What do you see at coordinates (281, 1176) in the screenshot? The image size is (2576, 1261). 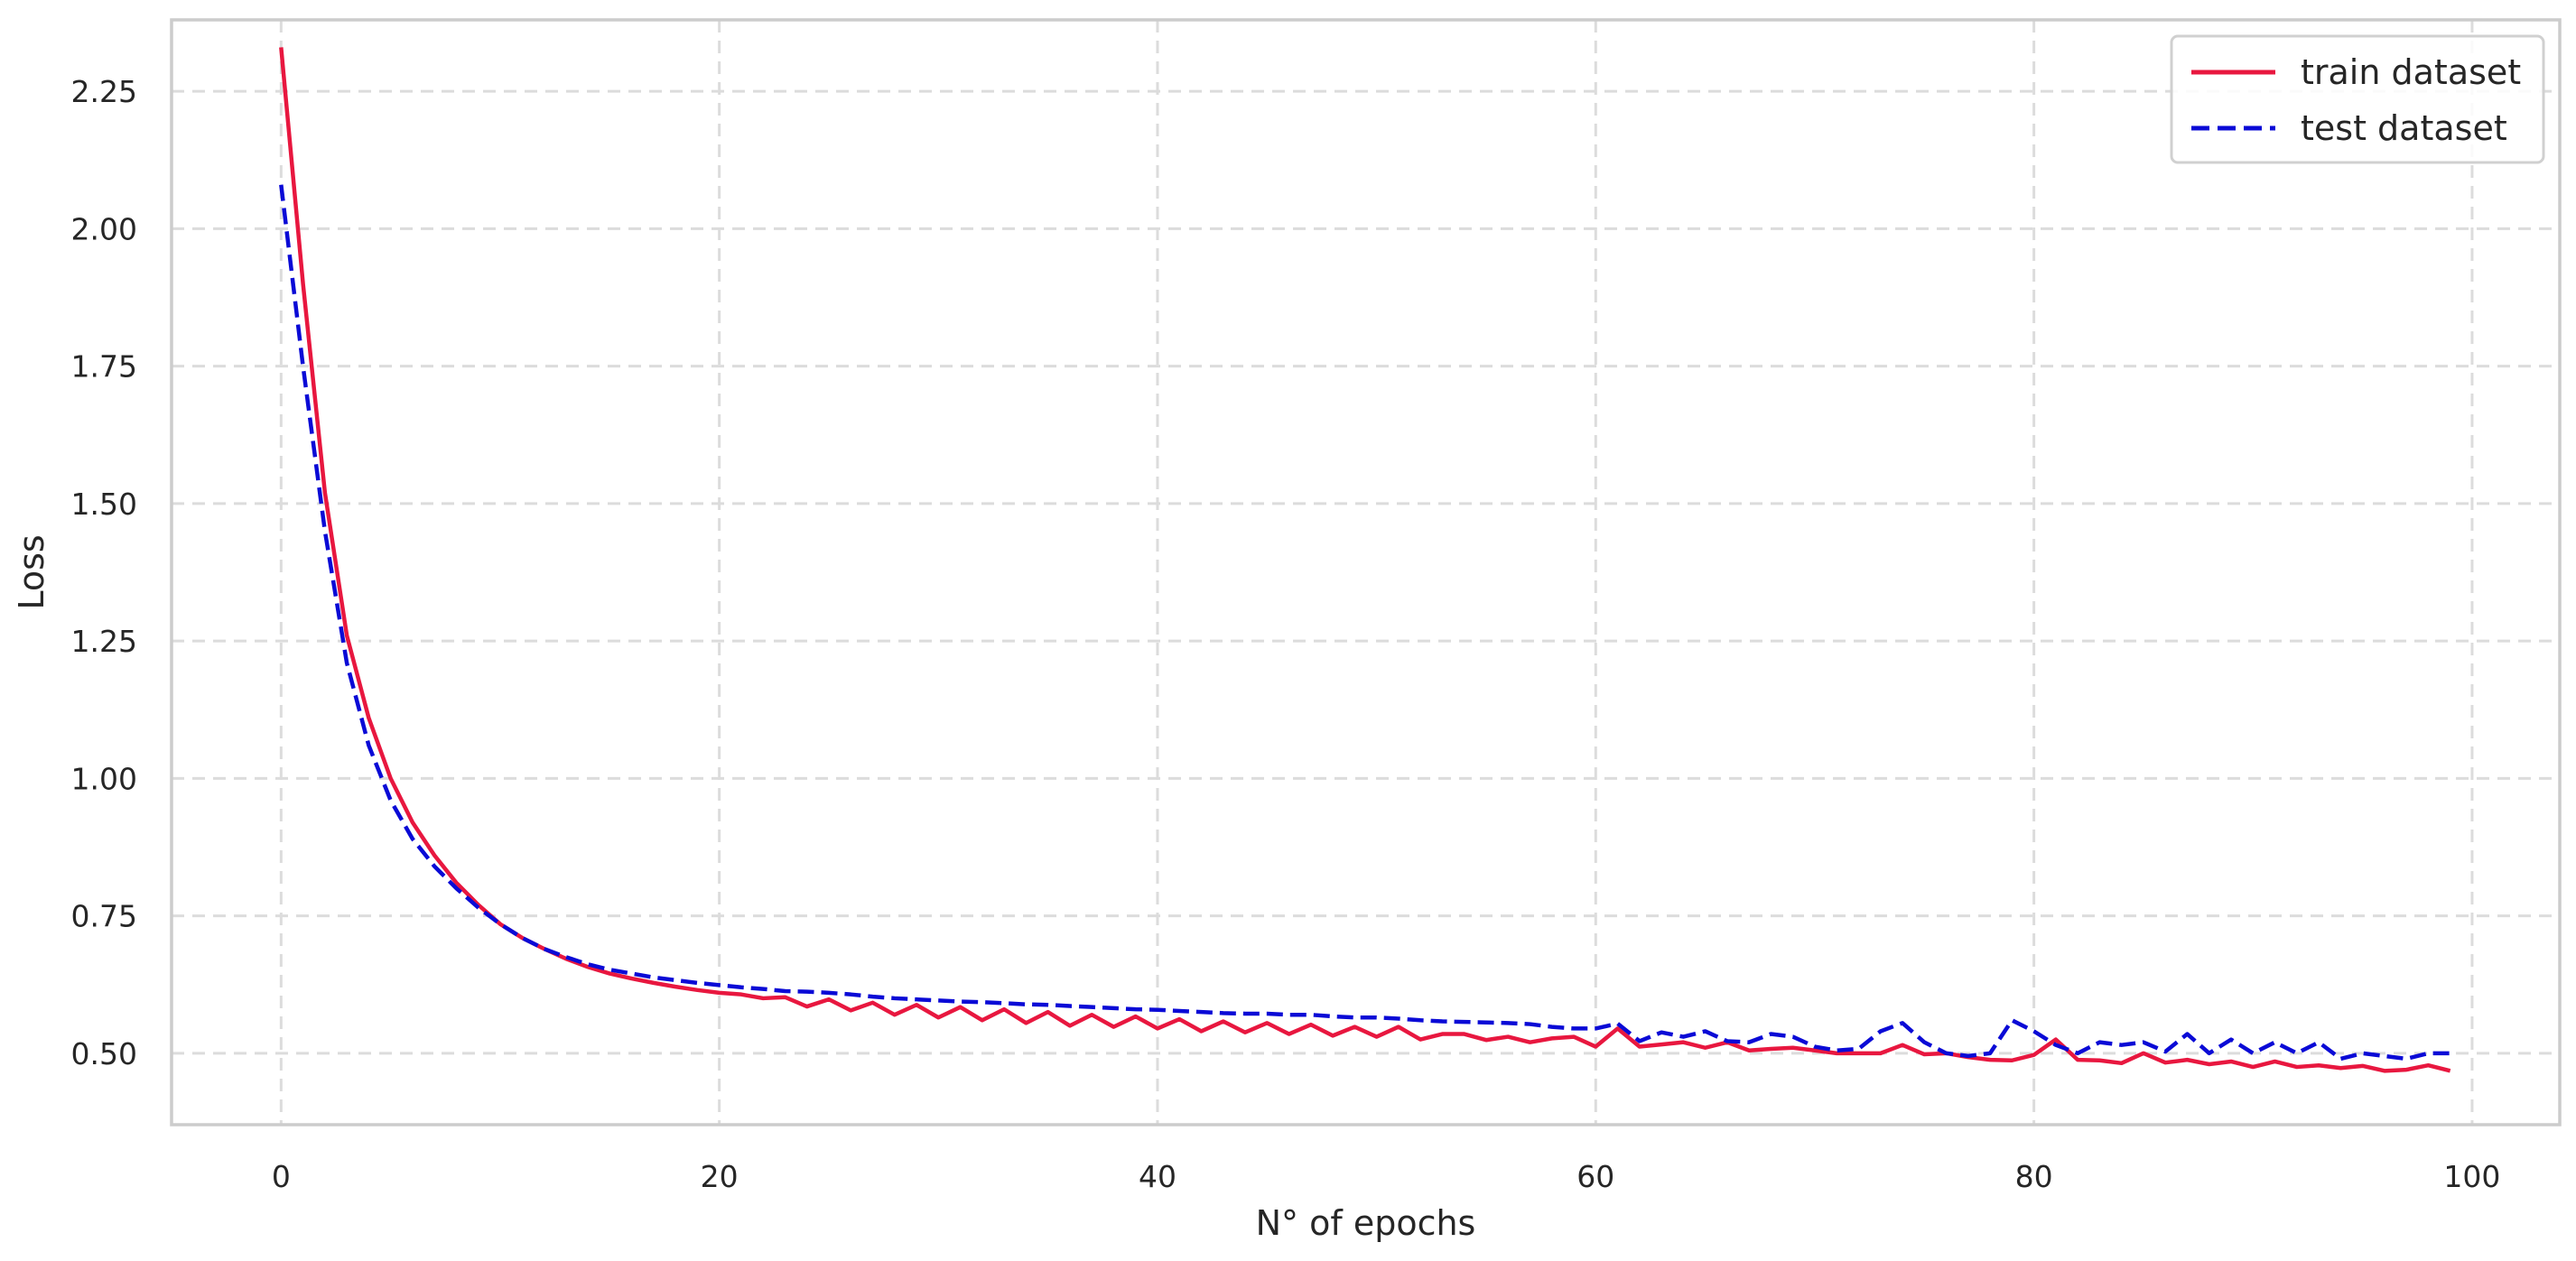 I see `x-tick-label: 0` at bounding box center [281, 1176].